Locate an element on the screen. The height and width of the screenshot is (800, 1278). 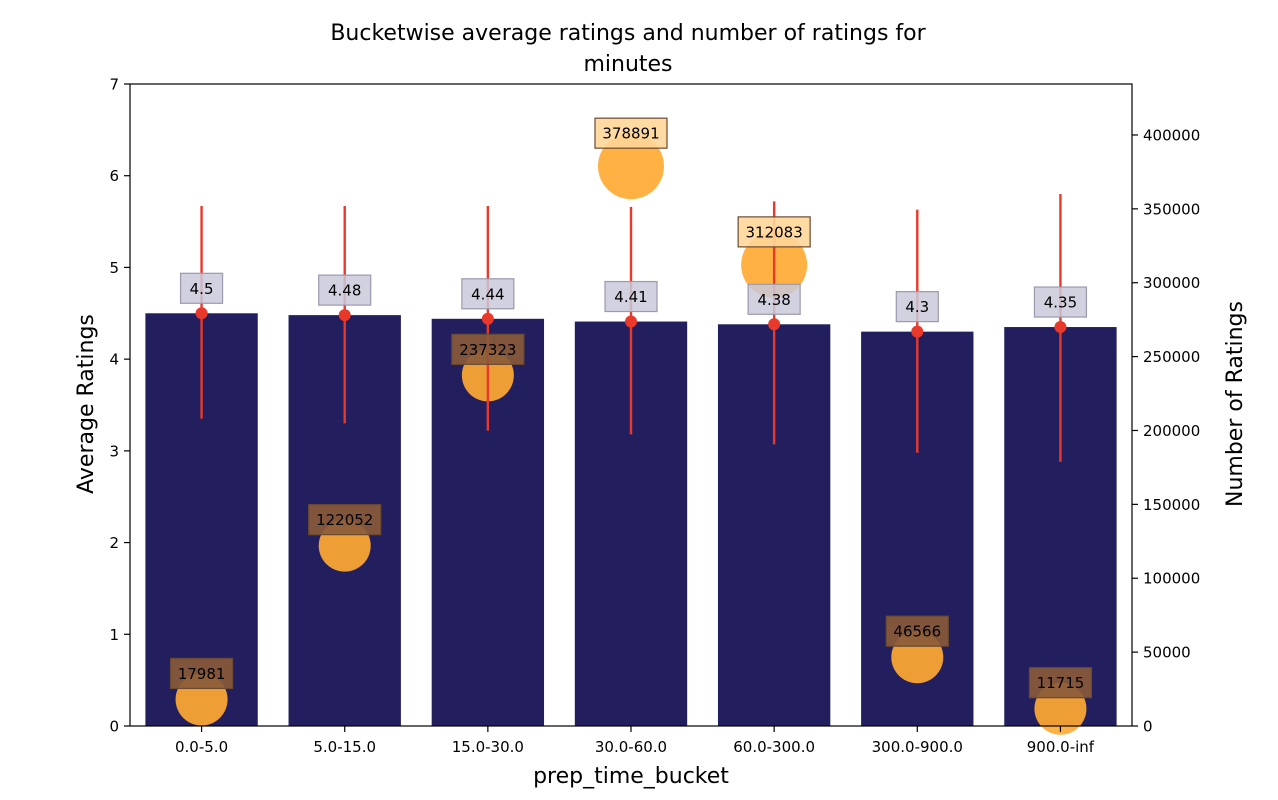
y2-axis-label: Number of Ratings is located at coordinates (1235, 404).